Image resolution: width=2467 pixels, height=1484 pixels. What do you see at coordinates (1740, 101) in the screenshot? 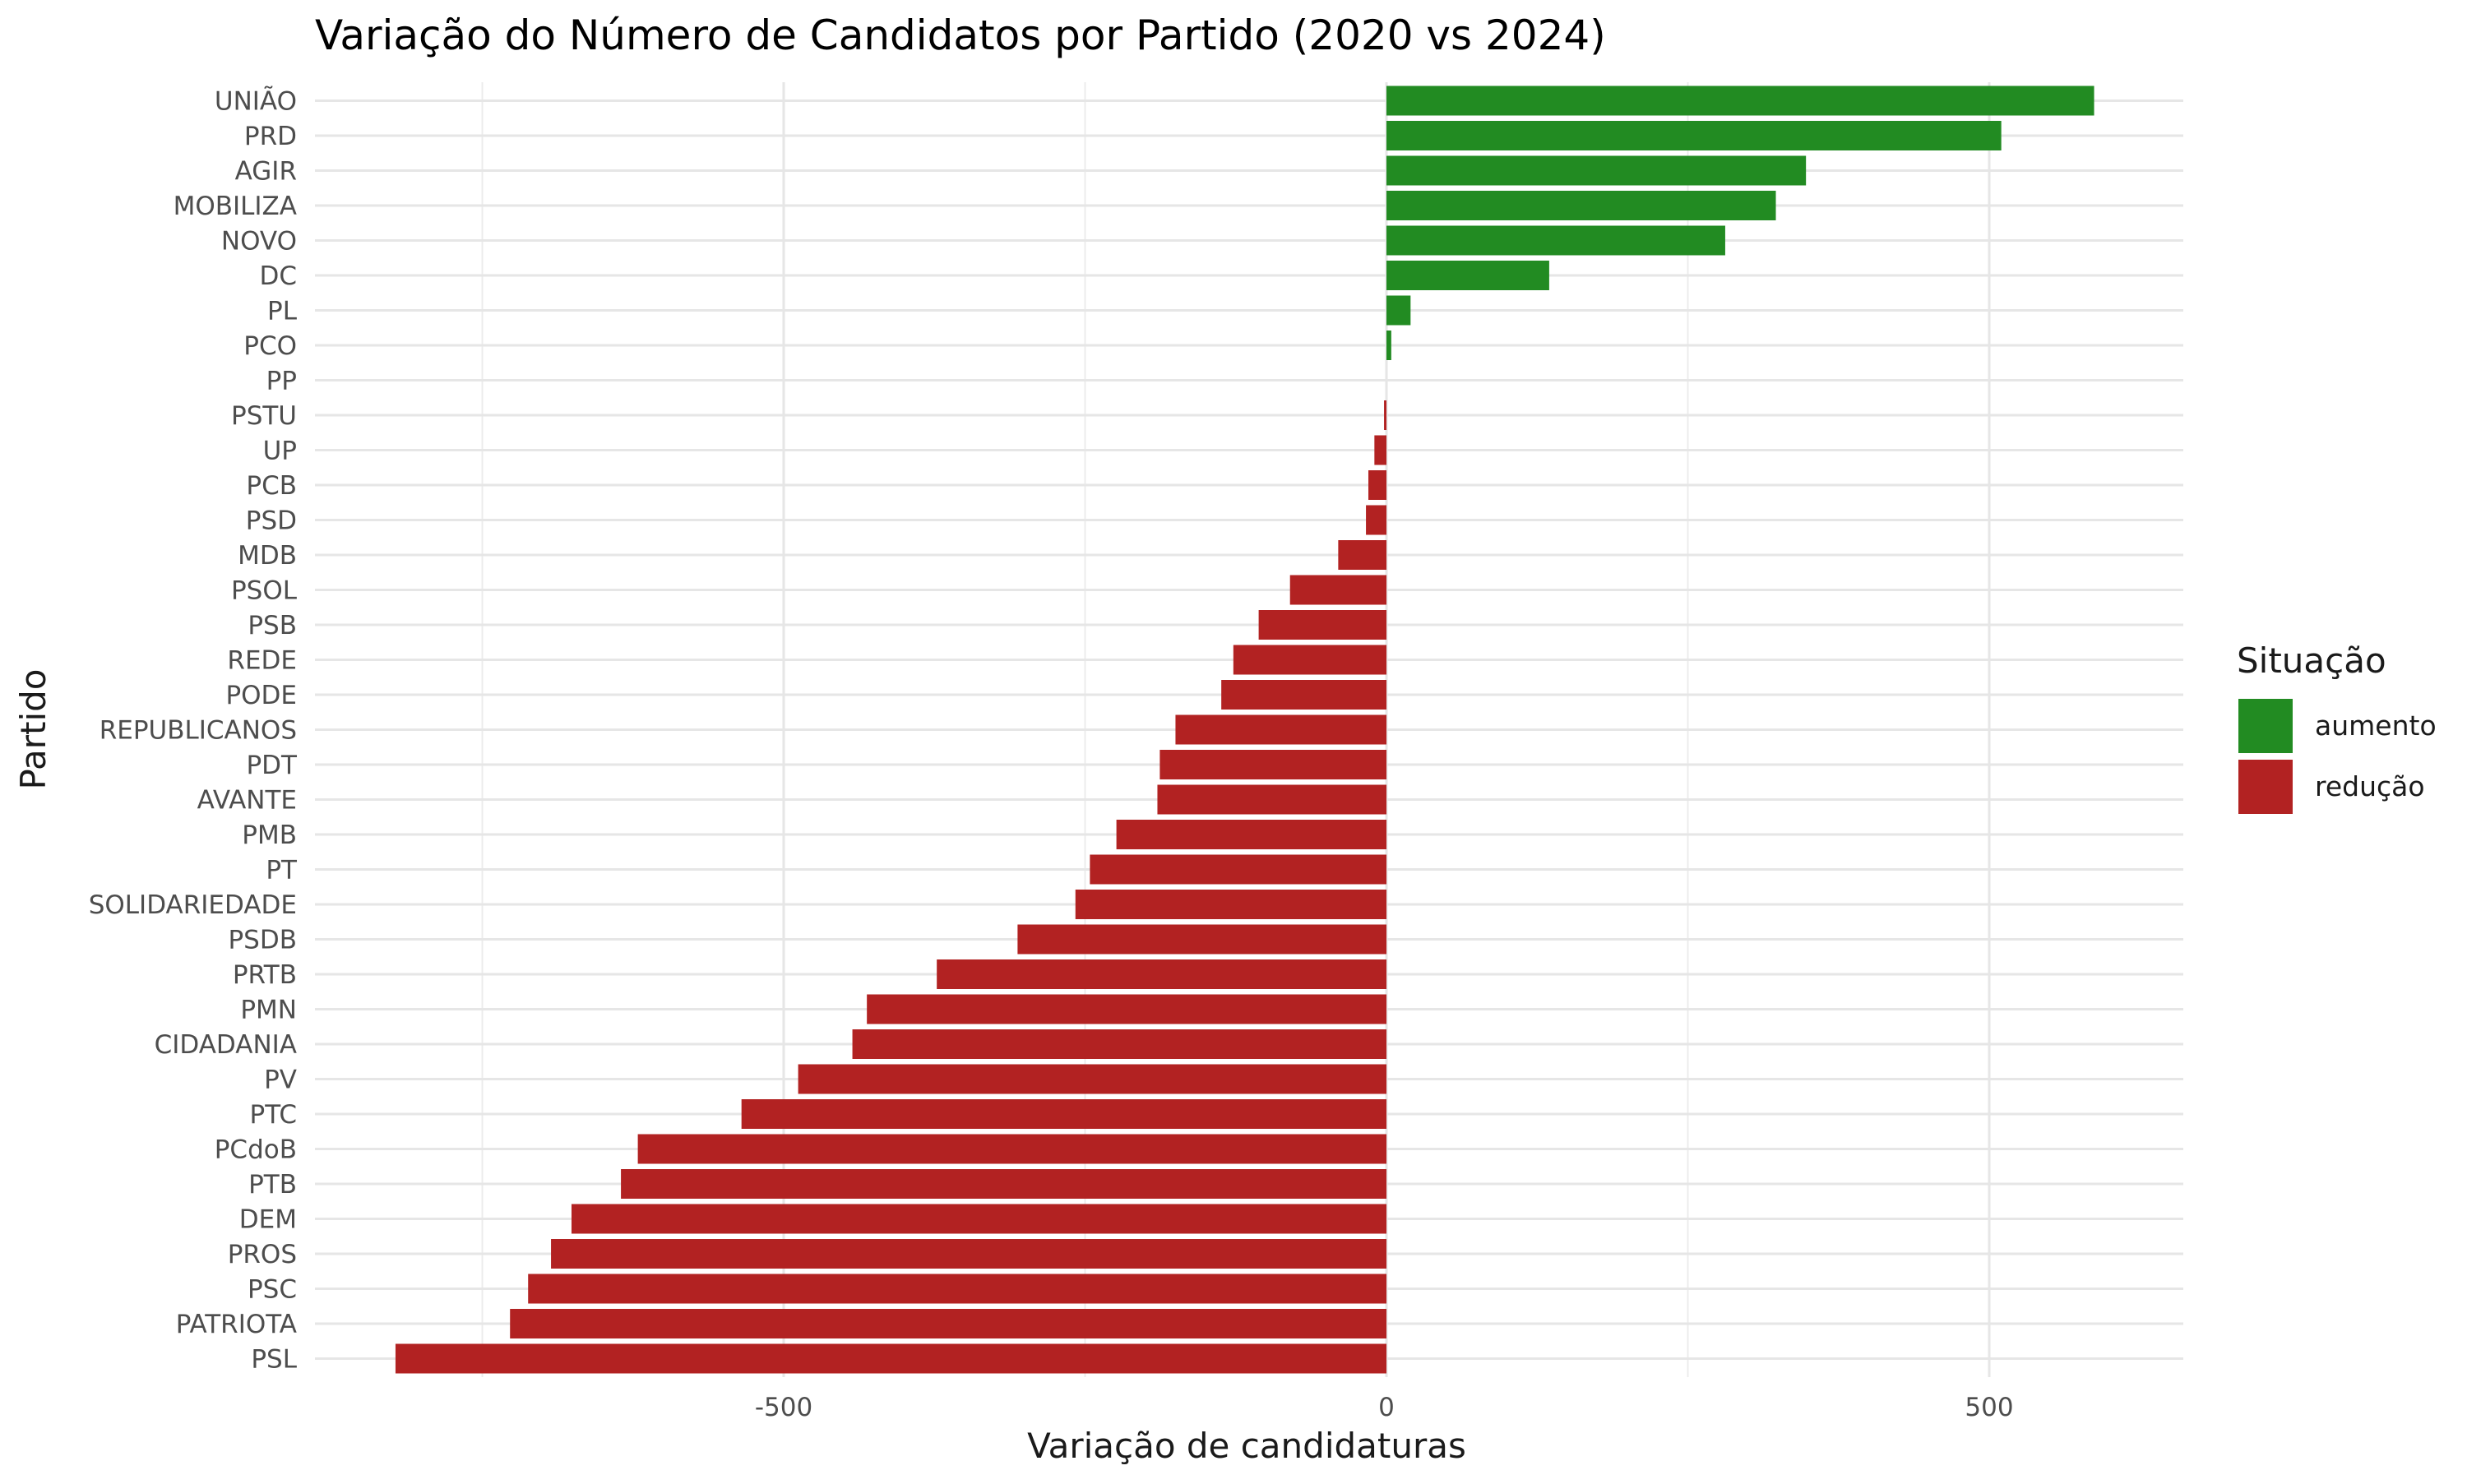
I see `bar-união: UNIÃO: 587` at bounding box center [1740, 101].